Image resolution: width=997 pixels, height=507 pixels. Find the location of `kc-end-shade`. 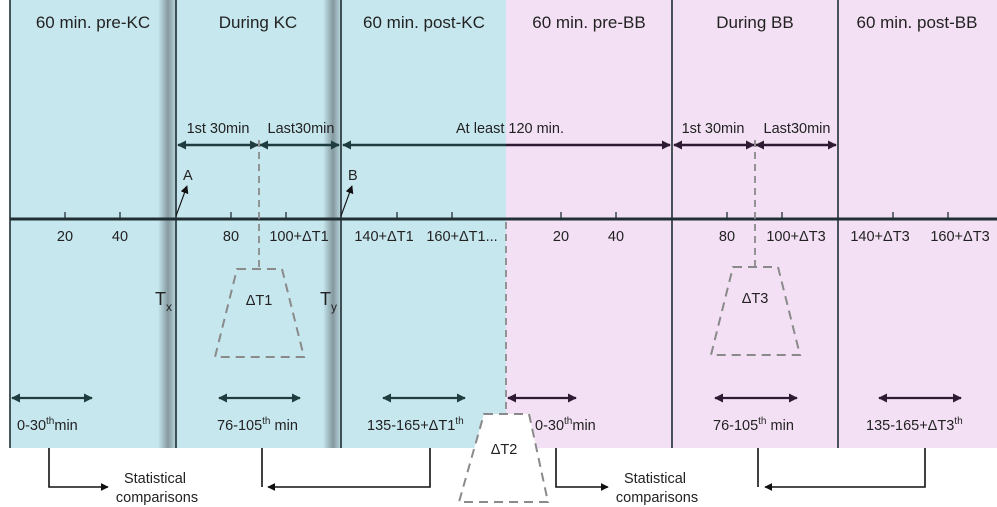

kc-end-shade is located at coordinates (333, 224).